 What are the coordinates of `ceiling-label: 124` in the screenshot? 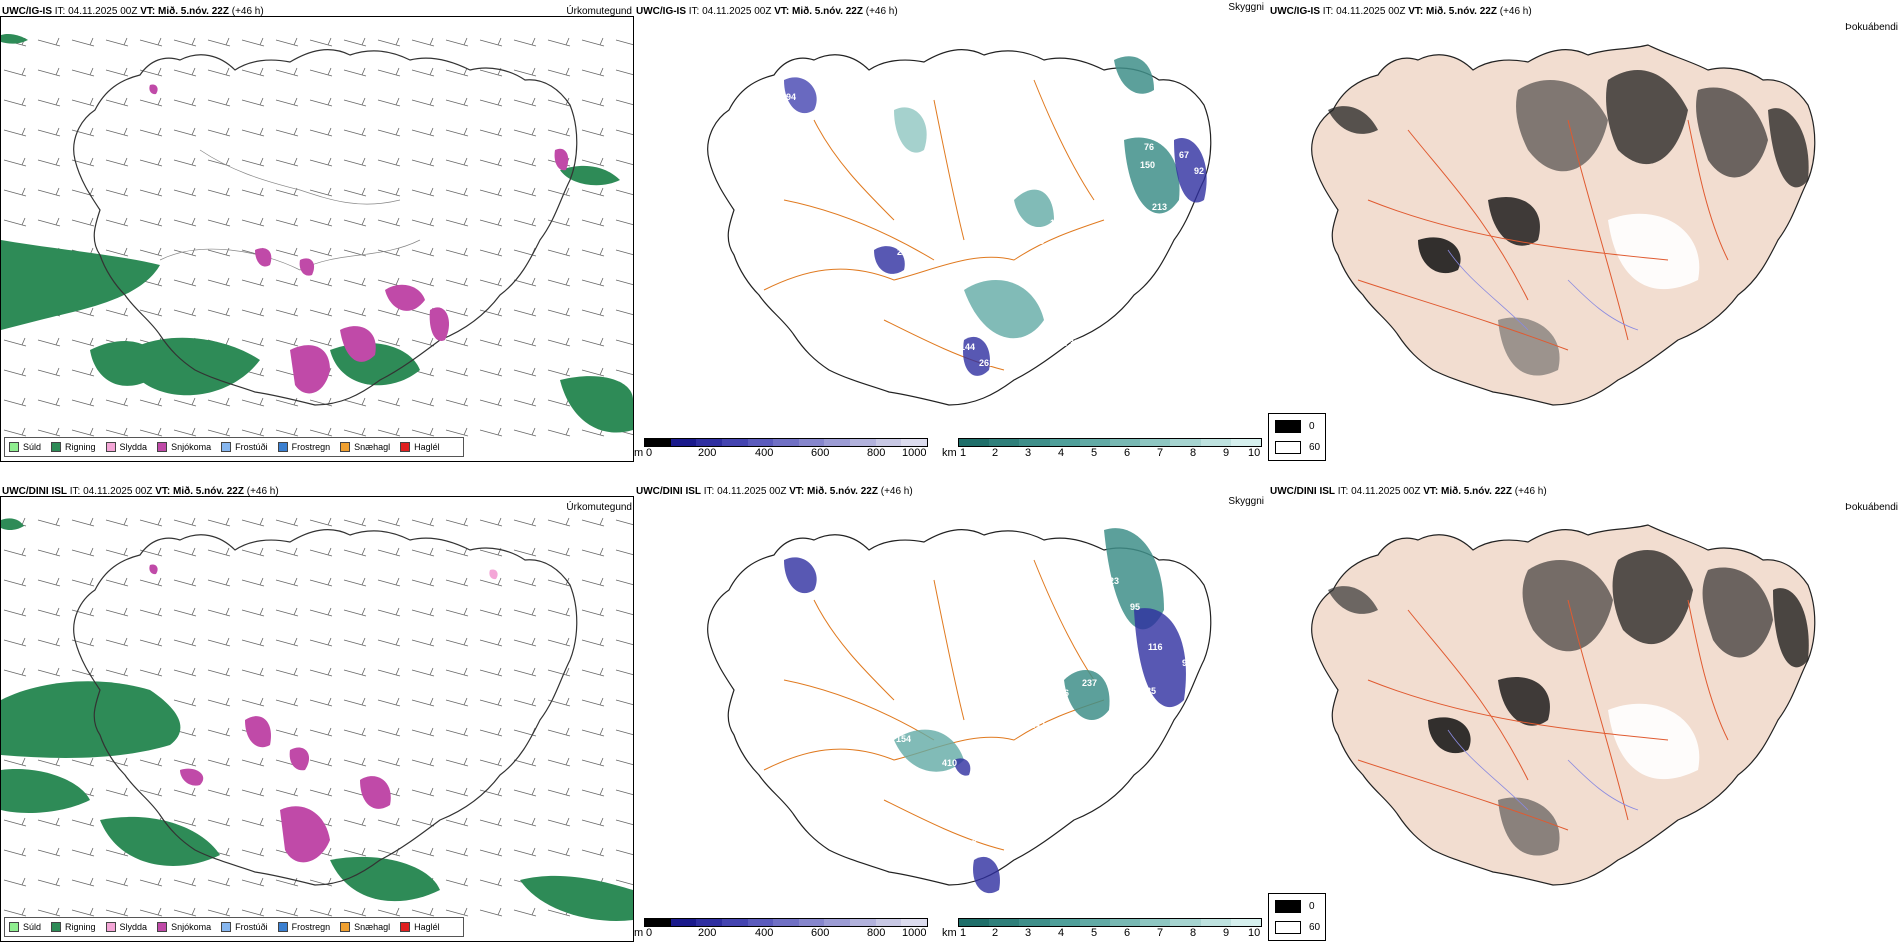 It's located at (1181, 243).